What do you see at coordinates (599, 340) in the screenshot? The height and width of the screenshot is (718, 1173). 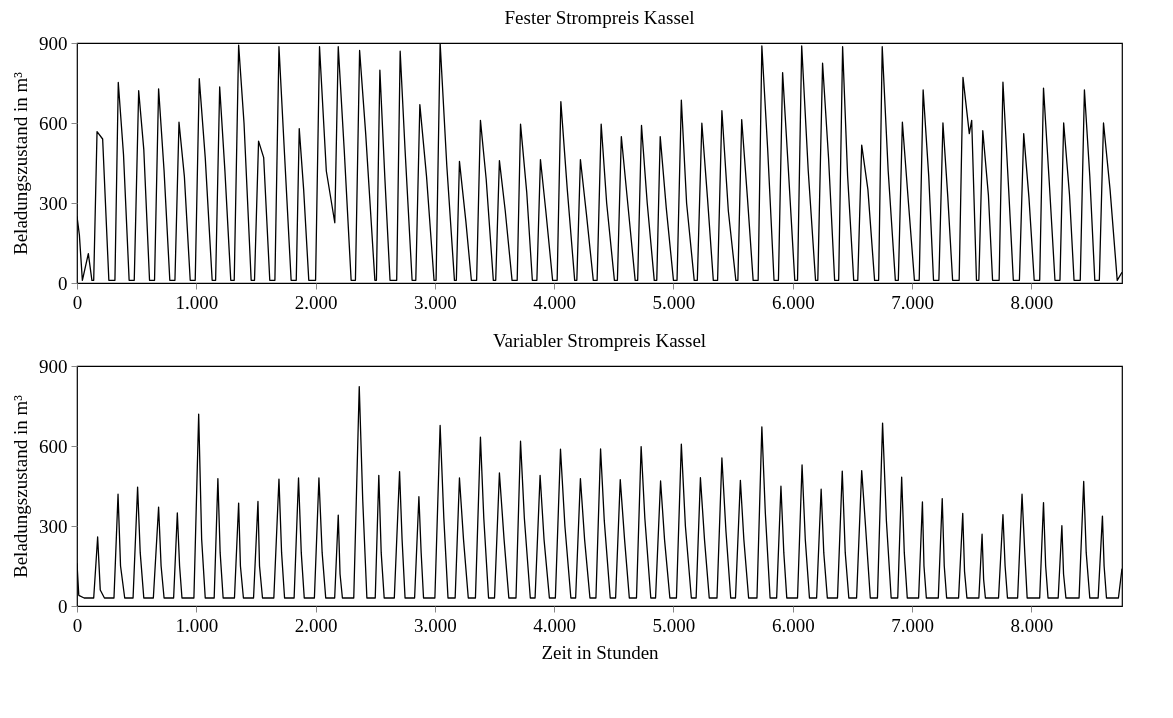 I see `chart-title: Variabler Strompreis Kassel` at bounding box center [599, 340].